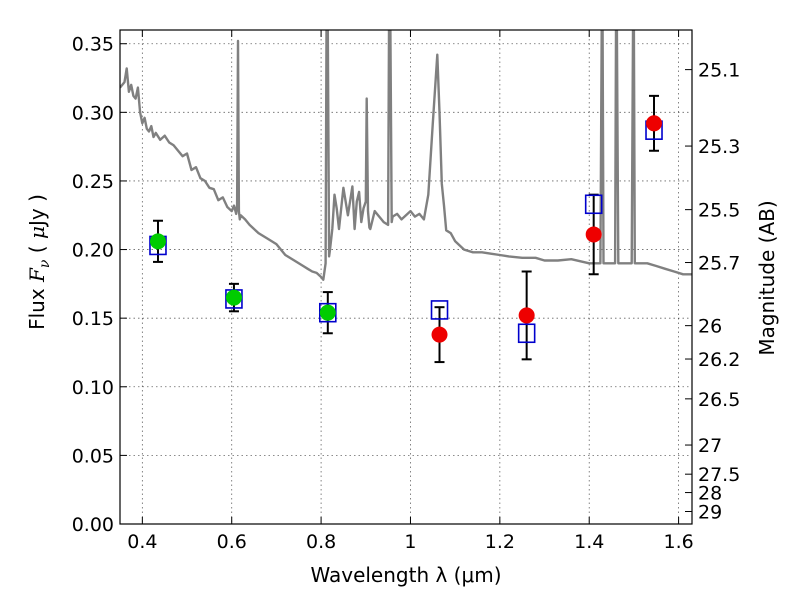 Image resolution: width=800 pixels, height=600 pixels. Describe the element at coordinates (767, 277) in the screenshot. I see `y2-axis-title: Magnitude (AB)` at that location.